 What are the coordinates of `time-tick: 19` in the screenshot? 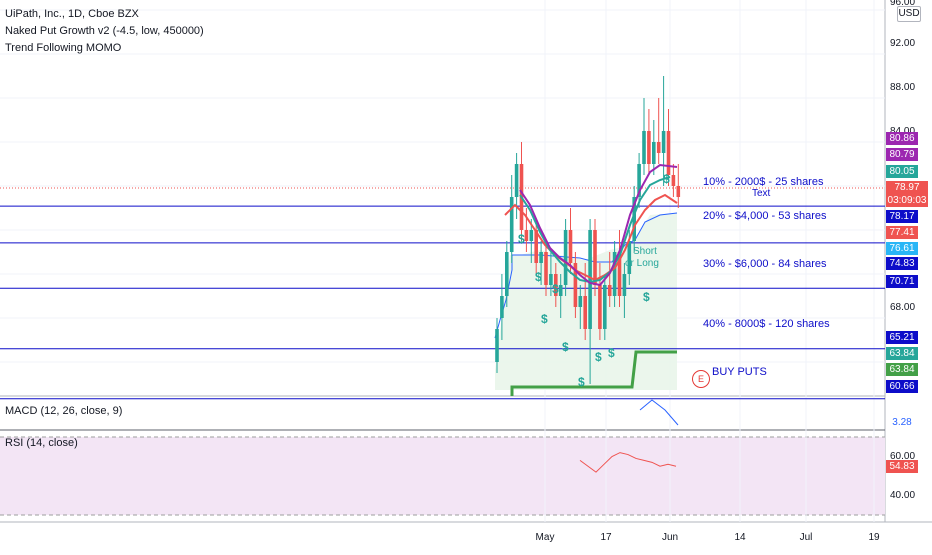 It's located at (874, 537).